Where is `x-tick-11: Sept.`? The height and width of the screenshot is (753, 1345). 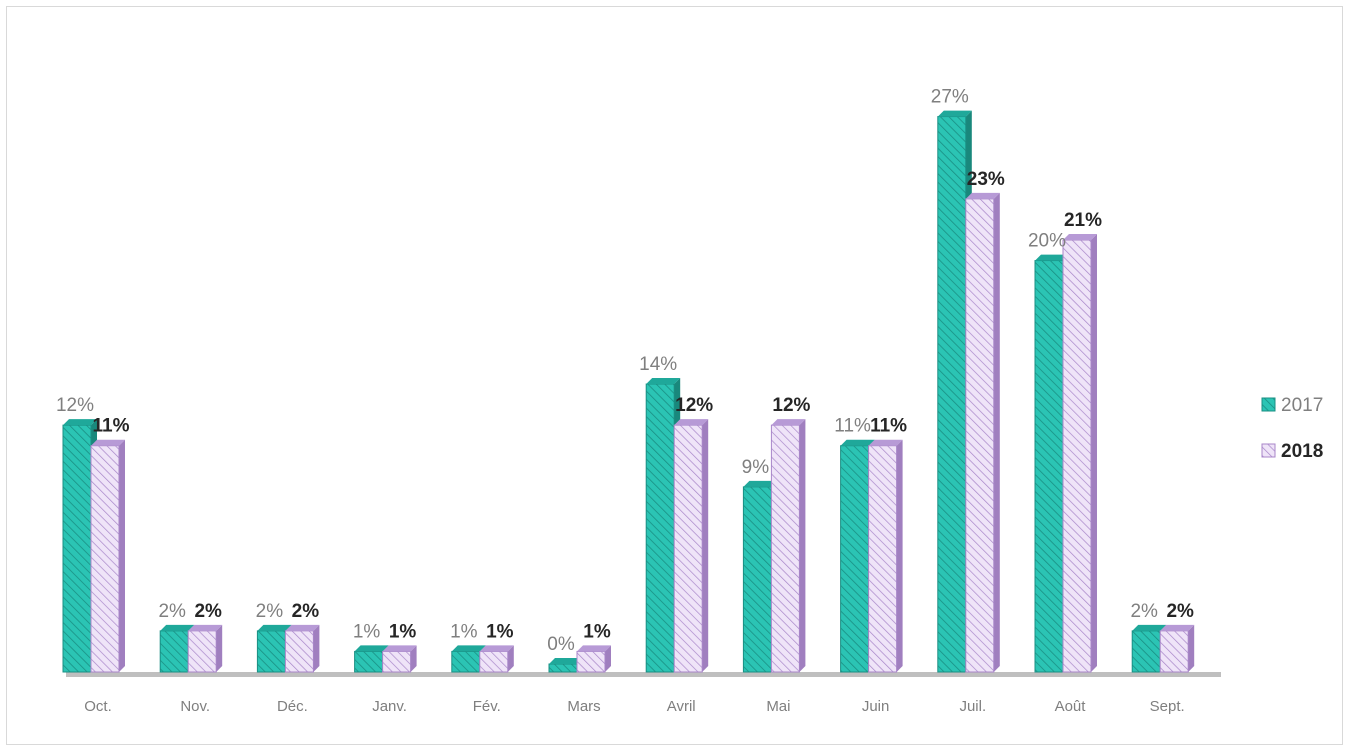 x-tick-11: Sept. is located at coordinates (1167, 706).